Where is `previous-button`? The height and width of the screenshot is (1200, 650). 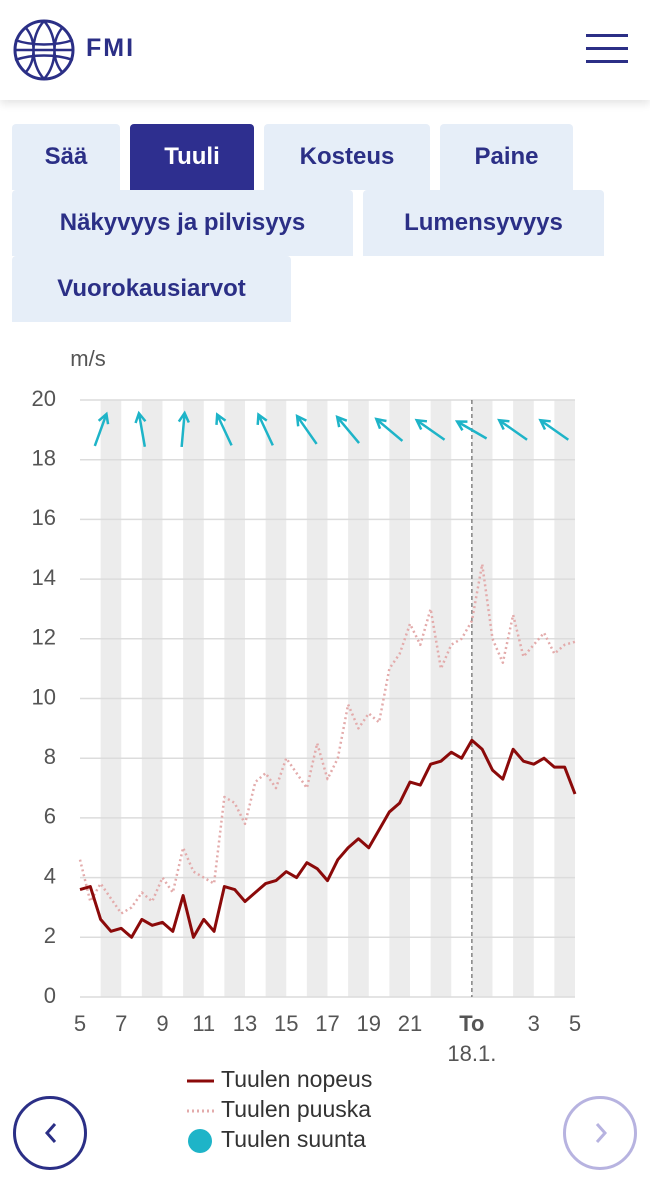 previous-button is located at coordinates (50, 1133).